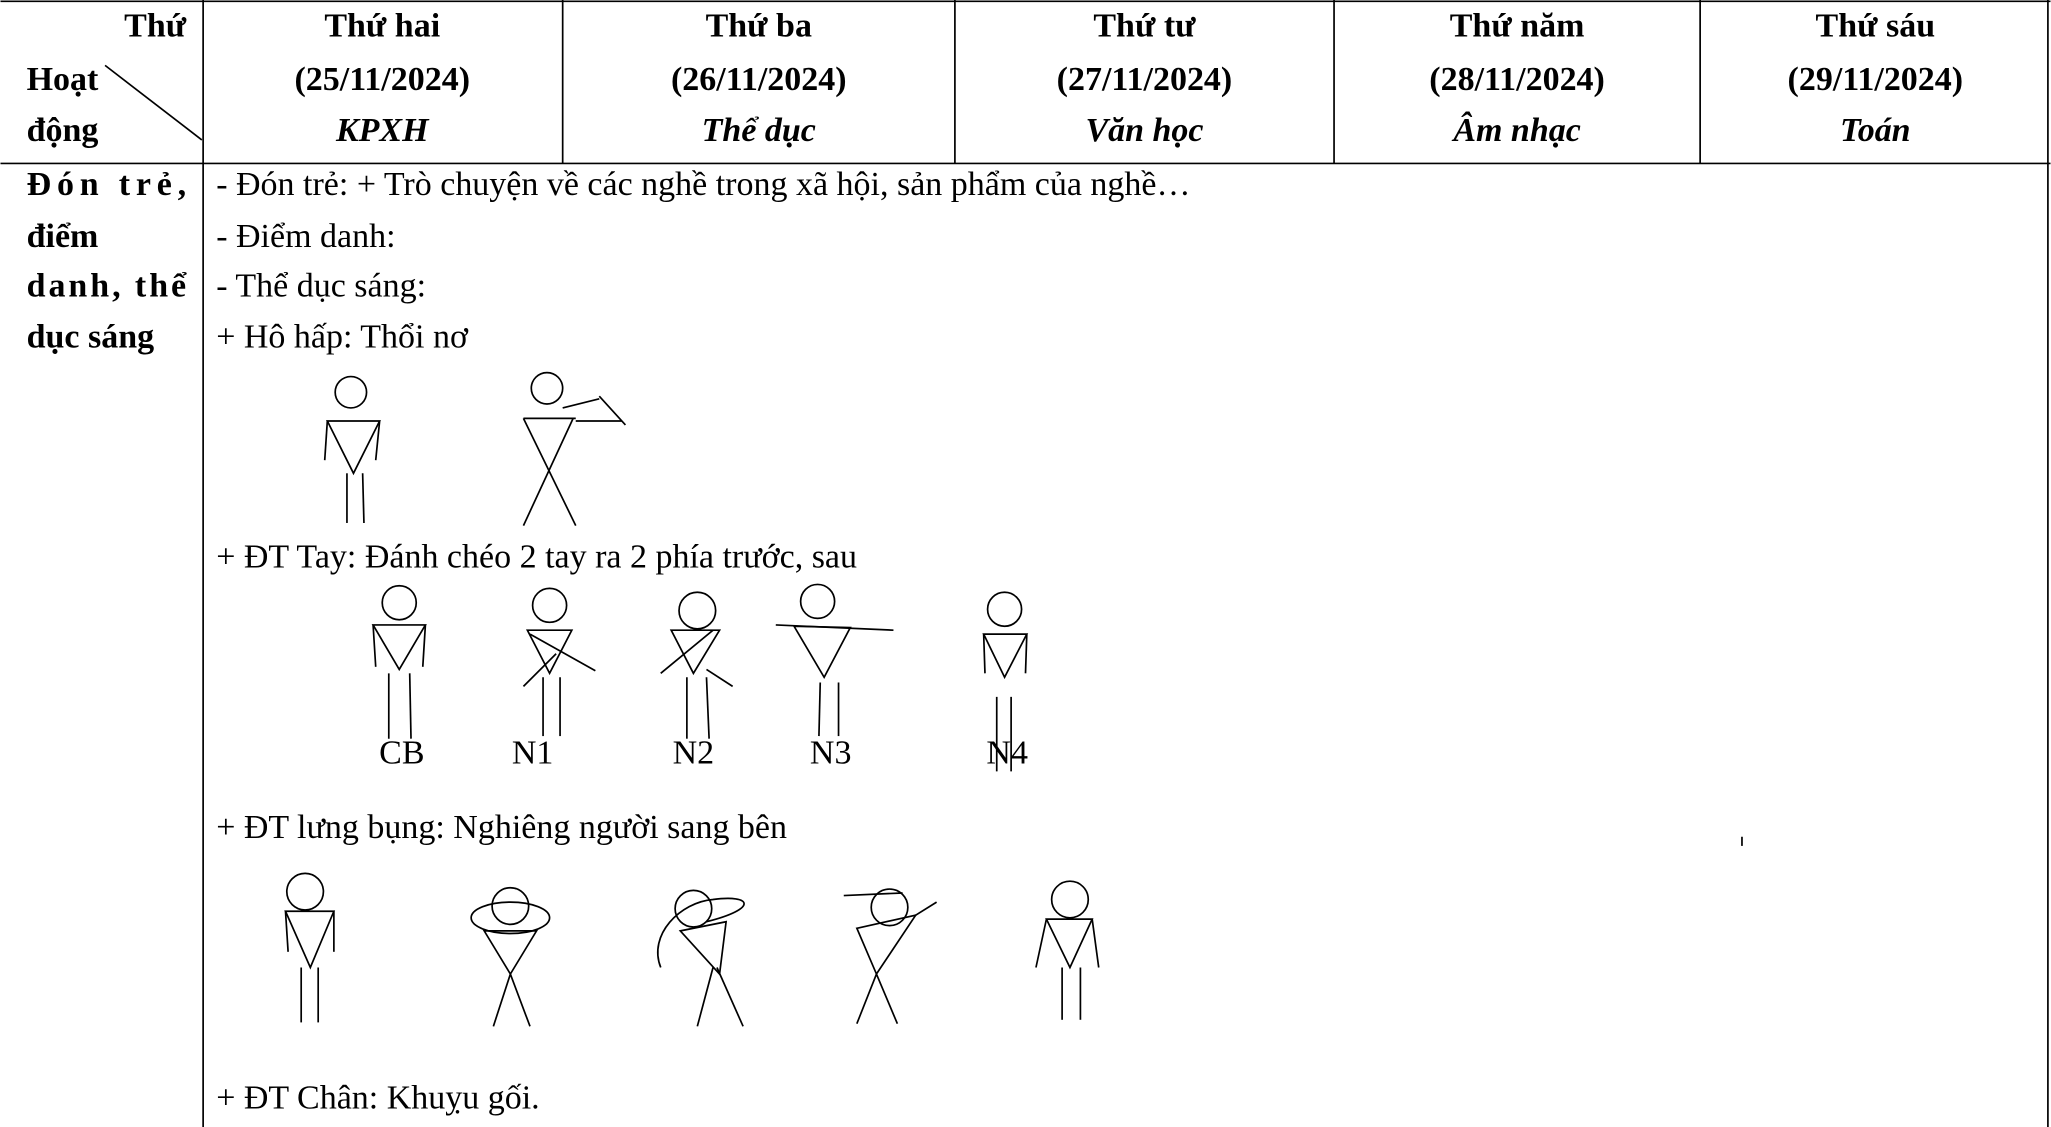  Describe the element at coordinates (759, 79) in the screenshot. I see `day-date: (26/11/2024)` at that location.